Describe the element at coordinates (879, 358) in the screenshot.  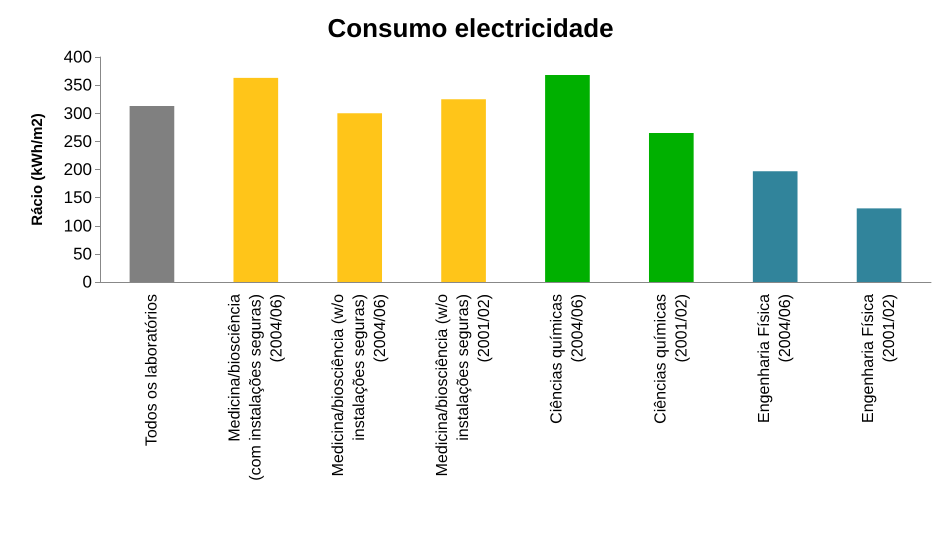
I see `x-tick-label: Engenharia Física (2001/02)` at that location.